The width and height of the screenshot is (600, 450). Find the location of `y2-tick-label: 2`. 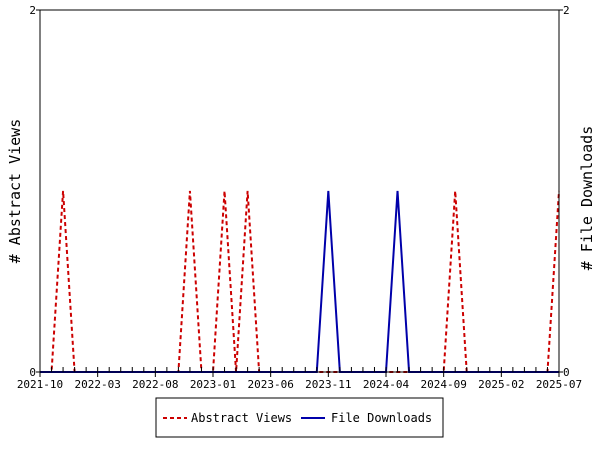

y2-tick-label: 2 is located at coordinates (566, 10).